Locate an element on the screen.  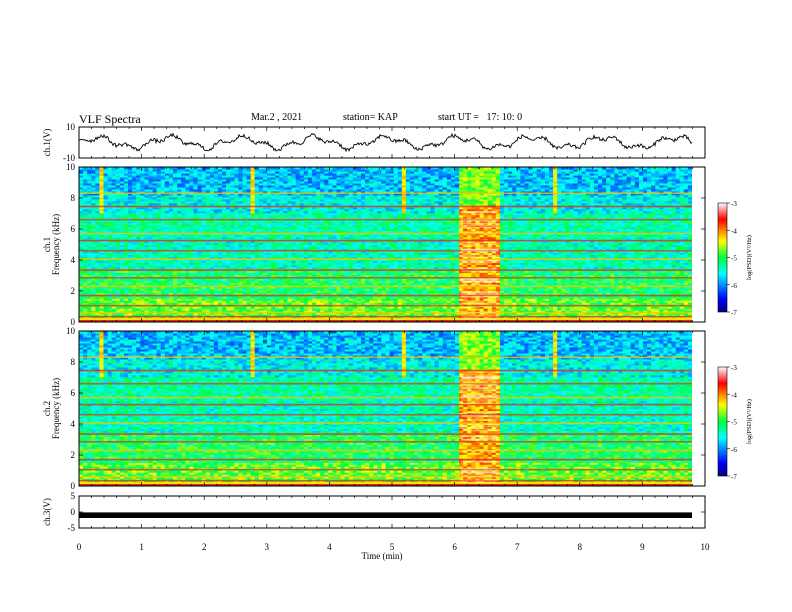
colorbar-2-tick-label-0: -3 is located at coordinates (734, 368).